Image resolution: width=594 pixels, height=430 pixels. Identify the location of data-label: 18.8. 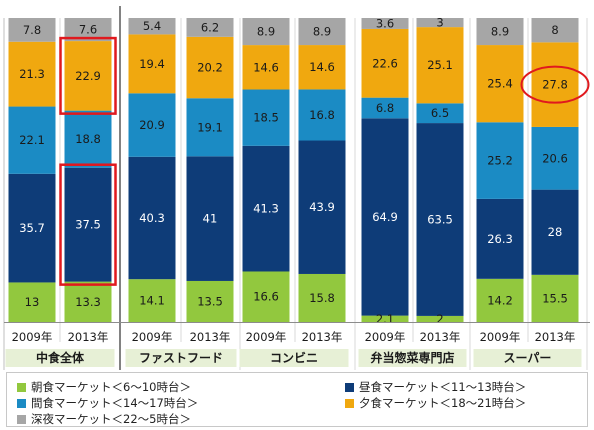
(88, 139).